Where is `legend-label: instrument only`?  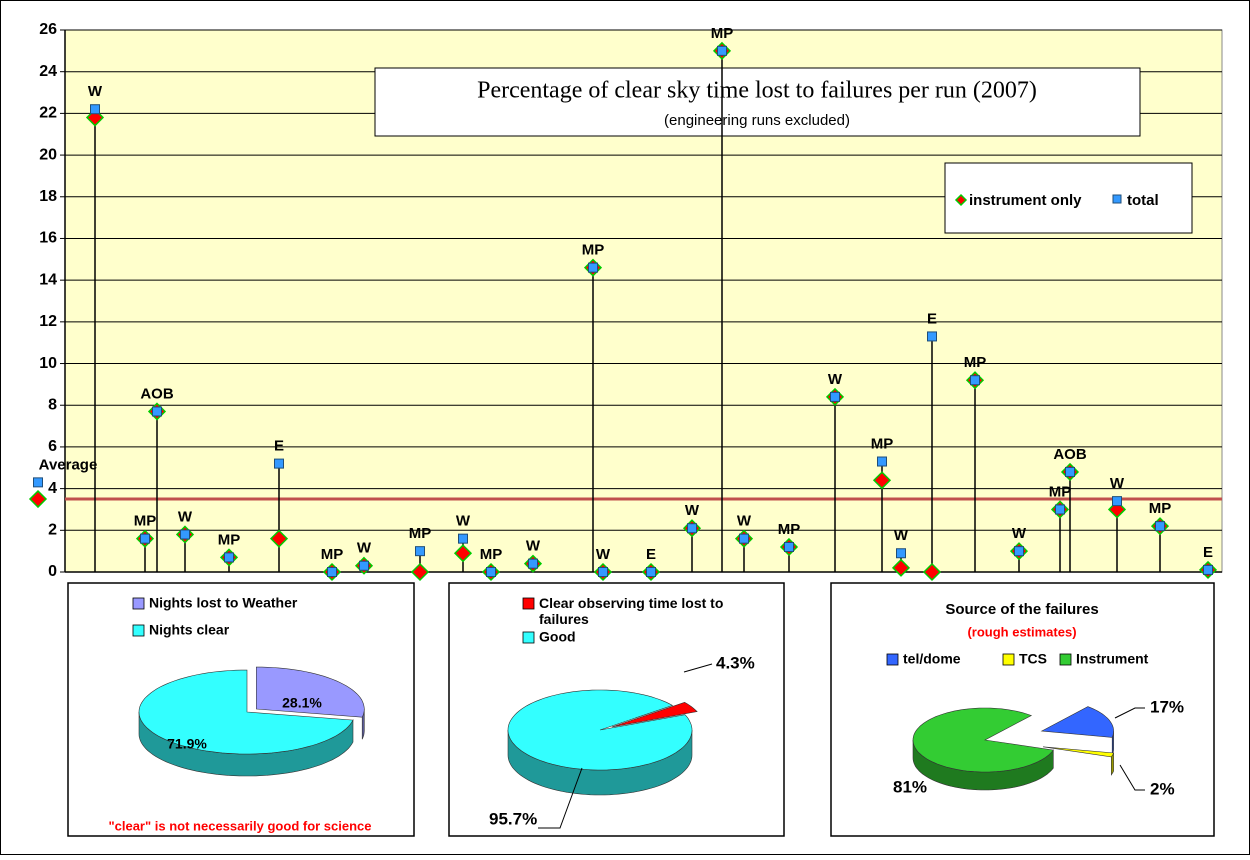
legend-label: instrument only is located at coordinates (1025, 200).